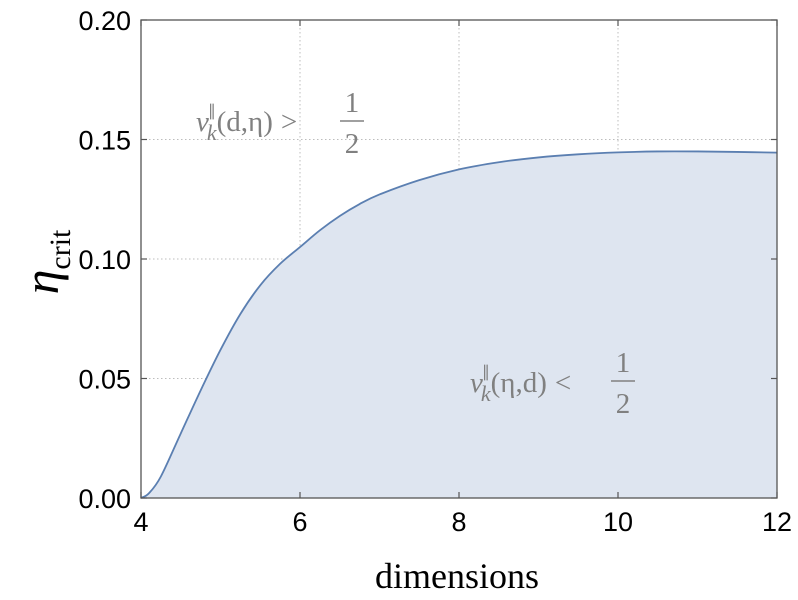 The height and width of the screenshot is (600, 798). Describe the element at coordinates (486, 372) in the screenshot. I see `annotation-lower-sup: ∥` at that location.